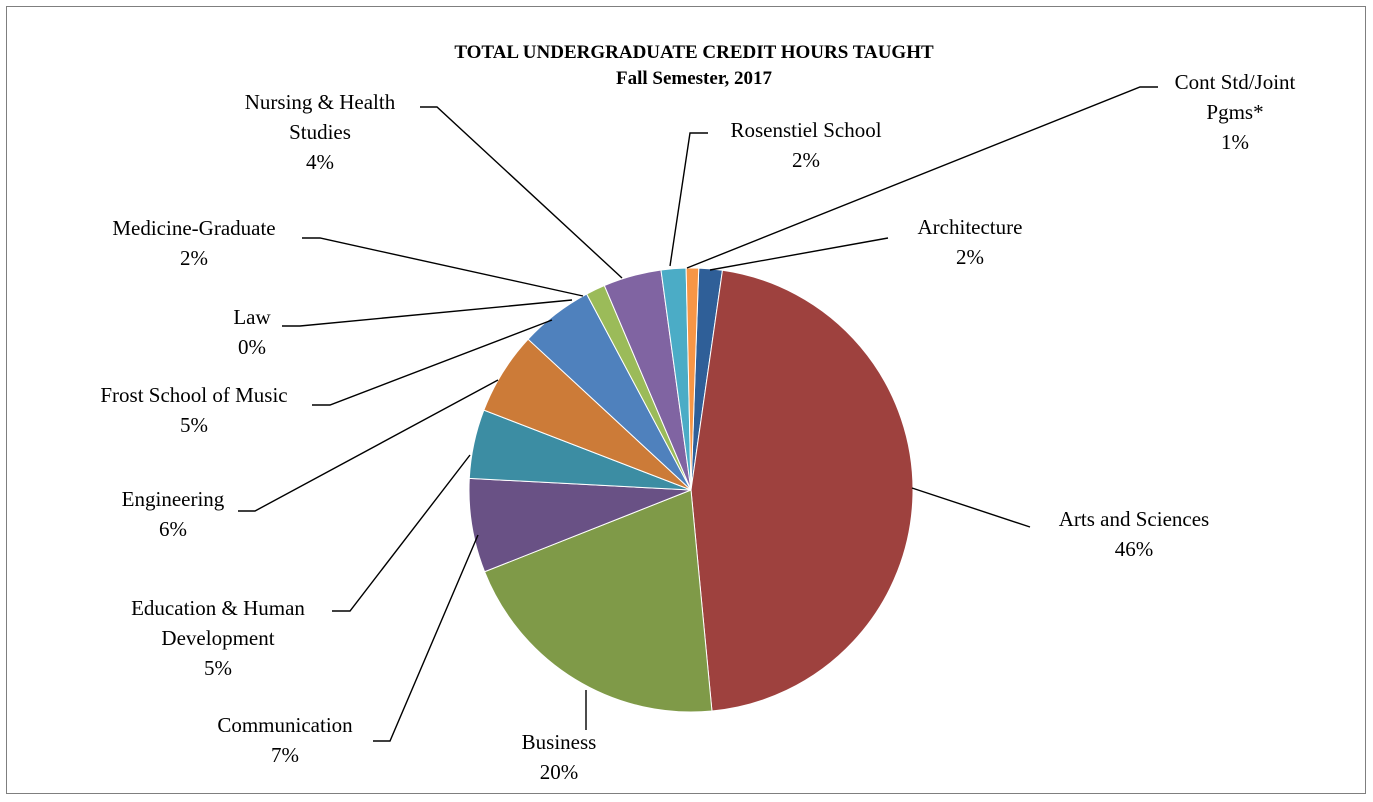  Describe the element at coordinates (1235, 142) in the screenshot. I see `slice-percent-label: 1%` at that location.